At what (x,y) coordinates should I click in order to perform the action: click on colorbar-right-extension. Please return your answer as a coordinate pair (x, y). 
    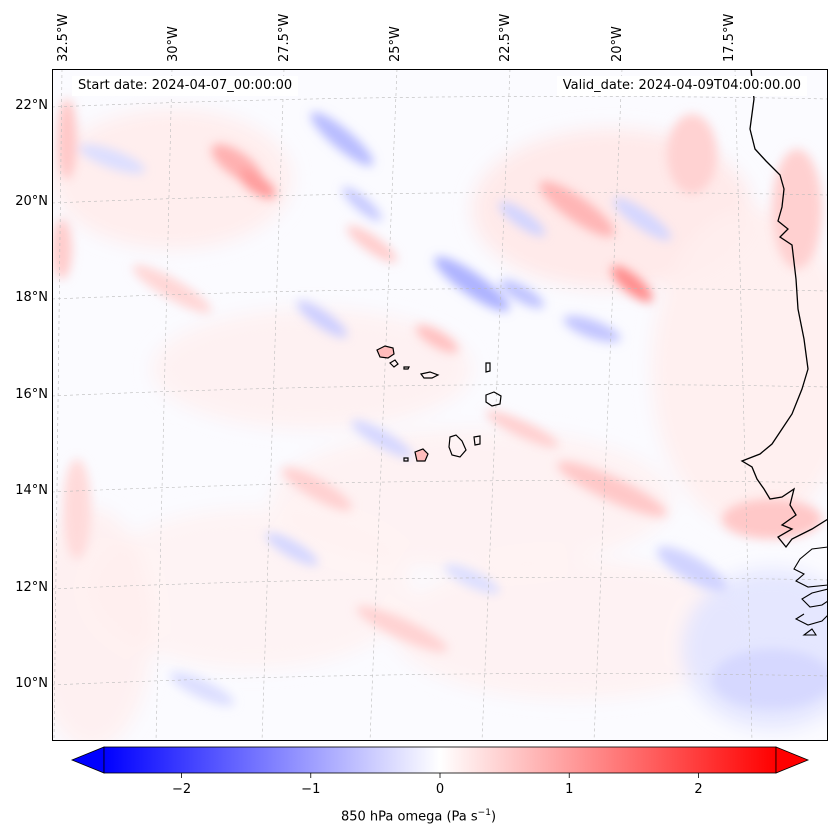
    Looking at the image, I should click on (792, 760).